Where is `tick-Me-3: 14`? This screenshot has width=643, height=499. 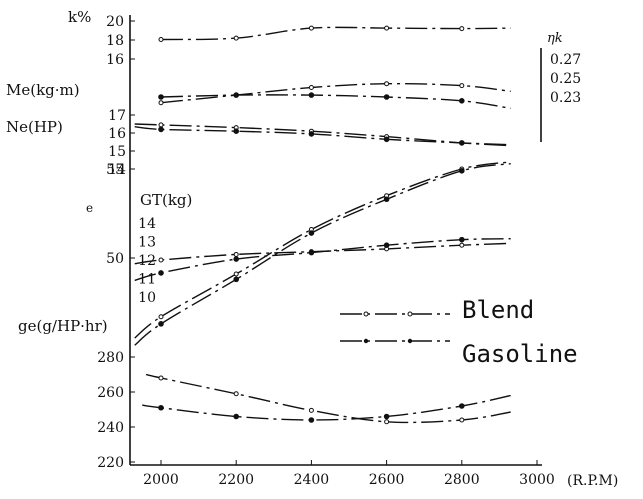
tick-Me-3: 14 is located at coordinates (117, 170).